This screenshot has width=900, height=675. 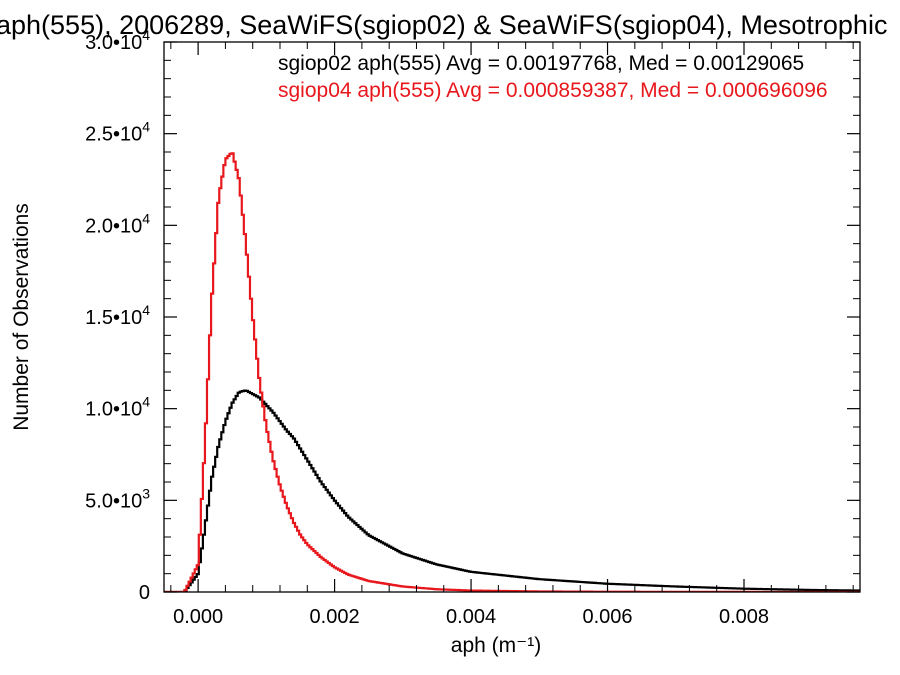 I want to click on x-axis-label: aph (m⁻¹), so click(x=496, y=645).